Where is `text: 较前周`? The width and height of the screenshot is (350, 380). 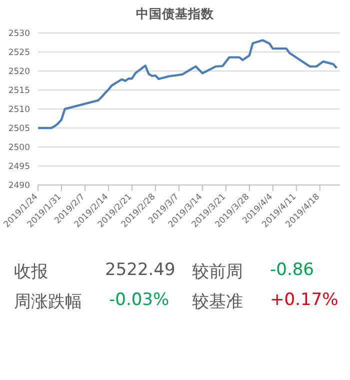 text: 较前周 is located at coordinates (217, 272).